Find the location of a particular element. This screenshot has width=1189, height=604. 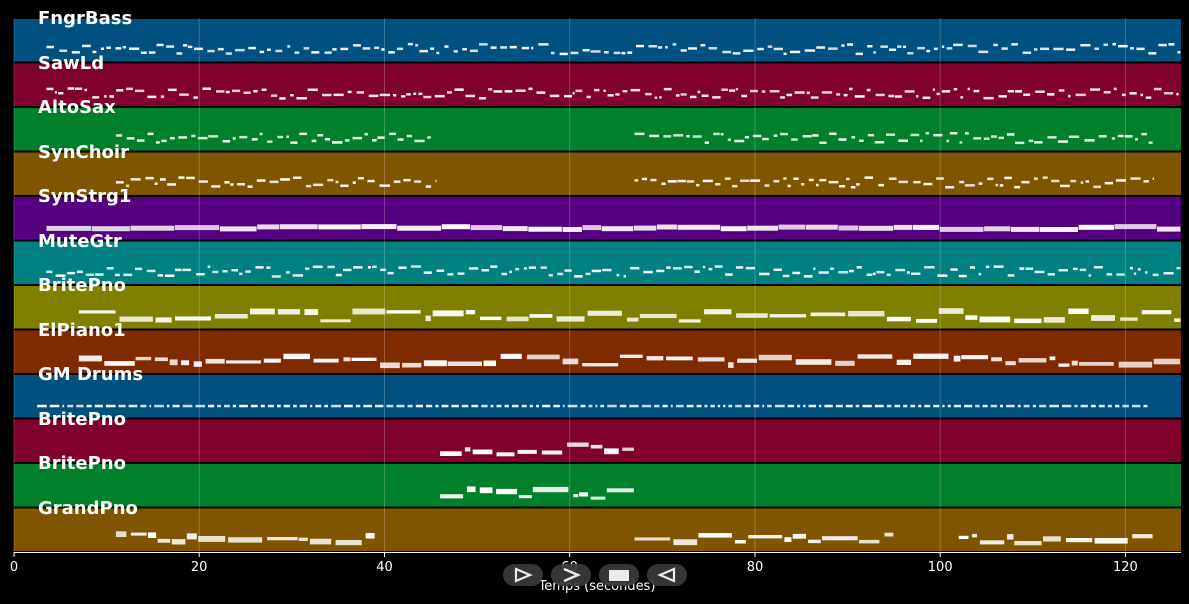

forward-button is located at coordinates (571, 575).